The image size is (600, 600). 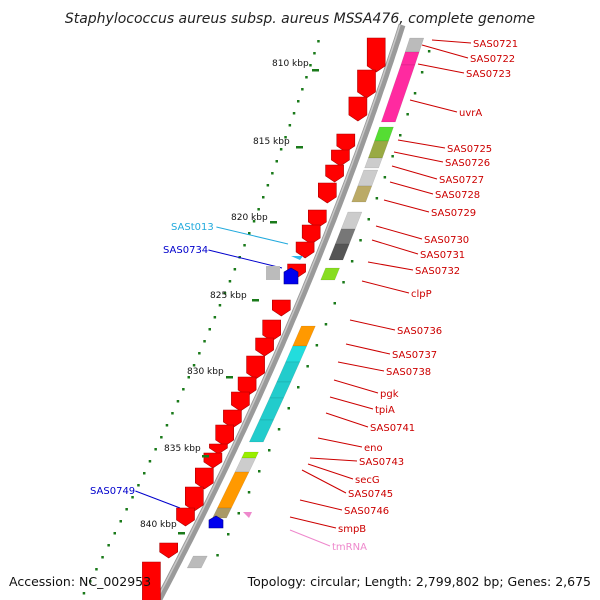 What do you see at coordinates (390, 266) in the screenshot?
I see `connector-sas0732` at bounding box center [390, 266].